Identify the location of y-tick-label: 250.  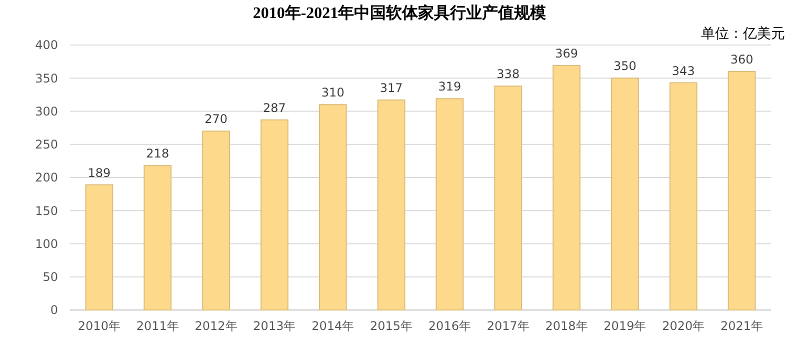
(46, 145).